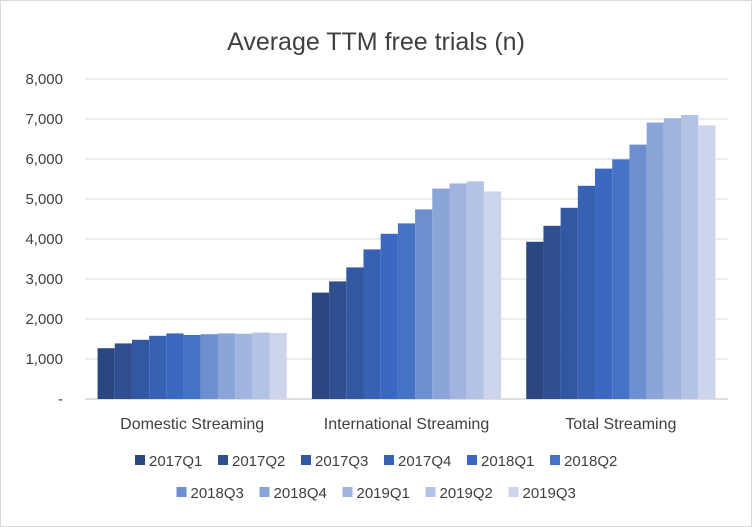 The height and width of the screenshot is (527, 752). I want to click on y-tick-label: -, so click(60, 399).